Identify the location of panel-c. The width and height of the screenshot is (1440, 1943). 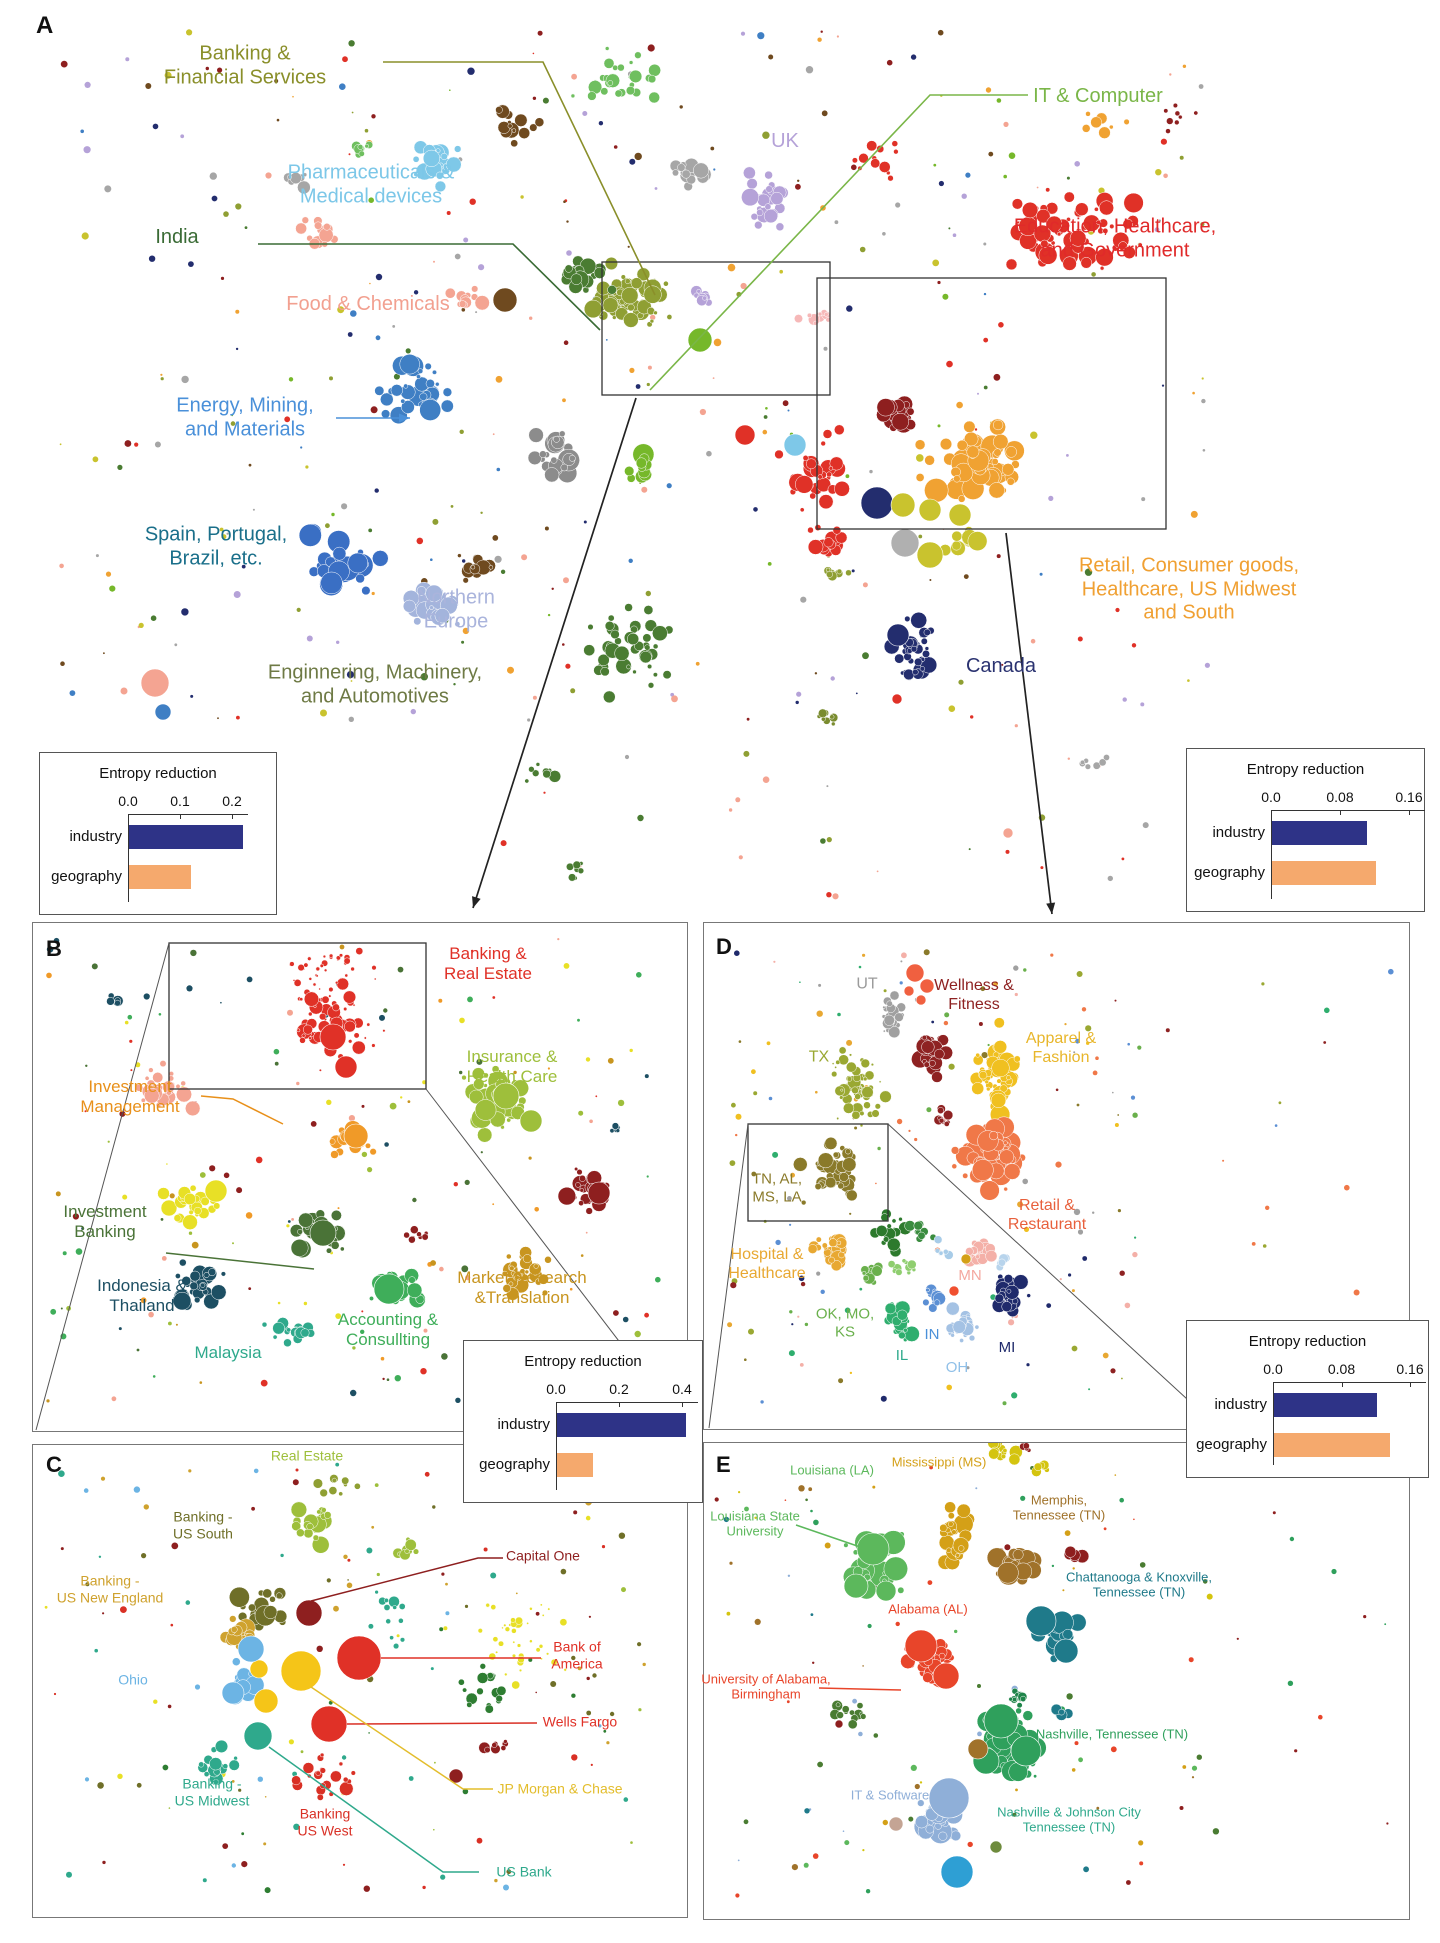
(360, 1681).